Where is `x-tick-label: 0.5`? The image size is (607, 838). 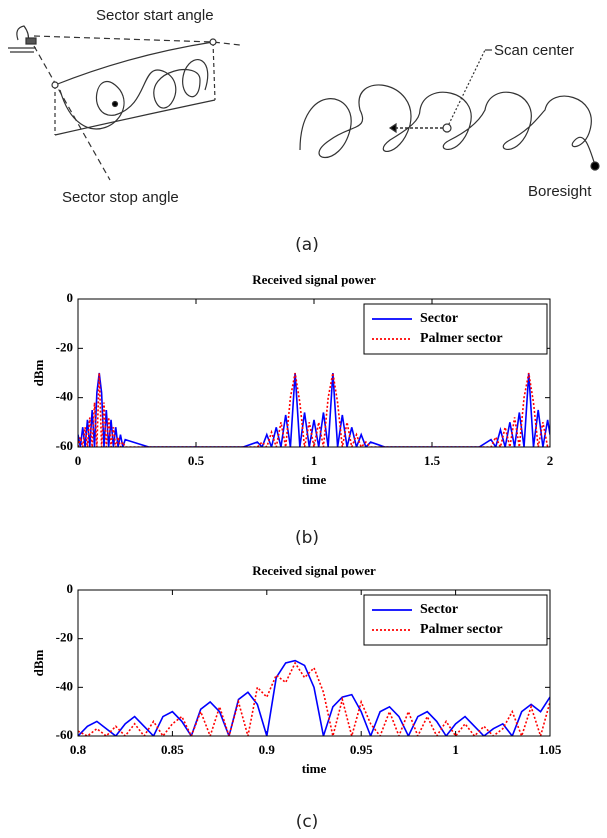
x-tick-label: 0.5 is located at coordinates (196, 460).